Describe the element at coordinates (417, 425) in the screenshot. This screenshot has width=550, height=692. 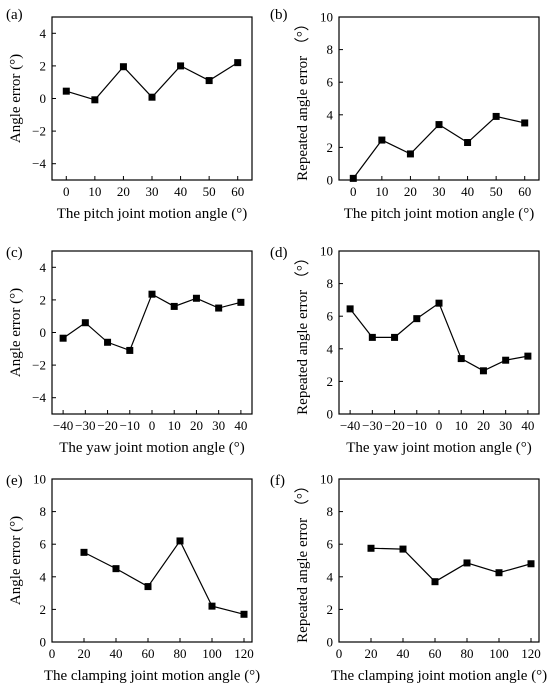
I see `x-tick-label: −10` at that location.